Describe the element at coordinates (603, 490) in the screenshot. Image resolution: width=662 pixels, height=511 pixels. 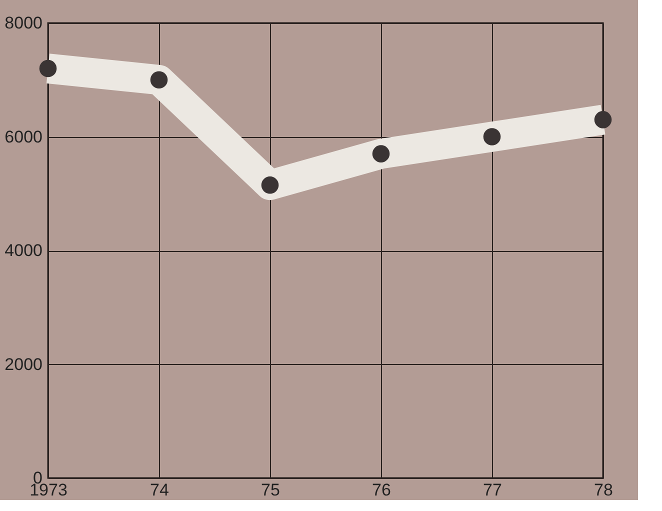
I see `x-tick-label: 78` at that location.